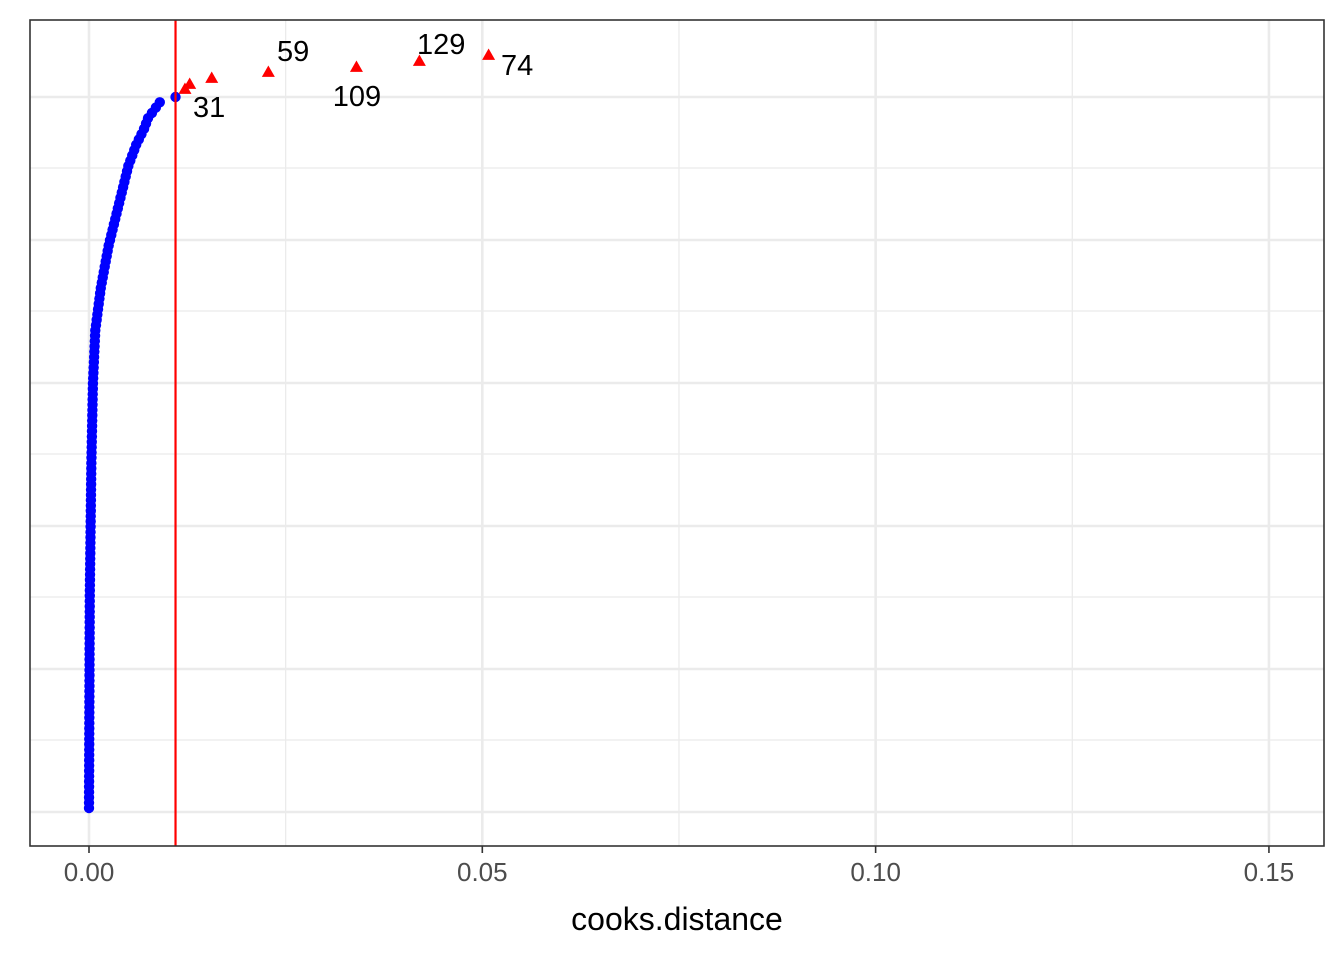 The width and height of the screenshot is (1344, 960). What do you see at coordinates (679, 866) in the screenshot?
I see `x-axis: 0.00 0.05 0.10 0.15` at bounding box center [679, 866].